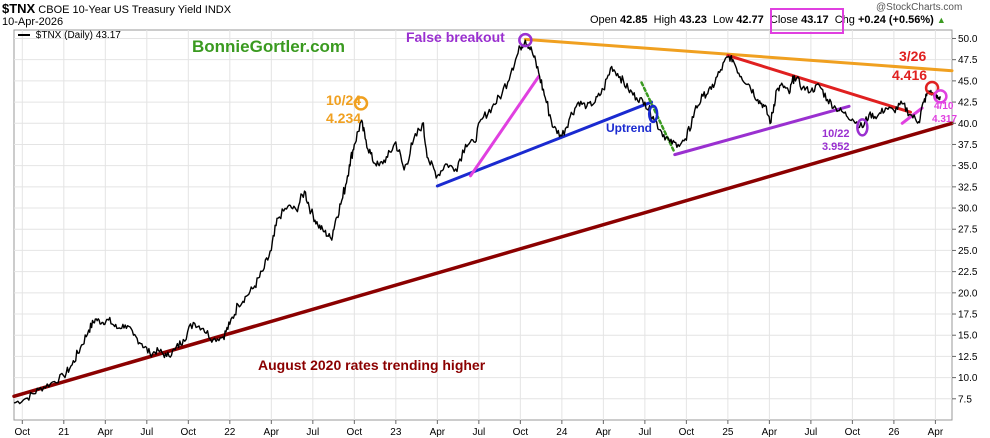 The image size is (990, 438). I want to click on x-tick-label: 23, so click(396, 432).